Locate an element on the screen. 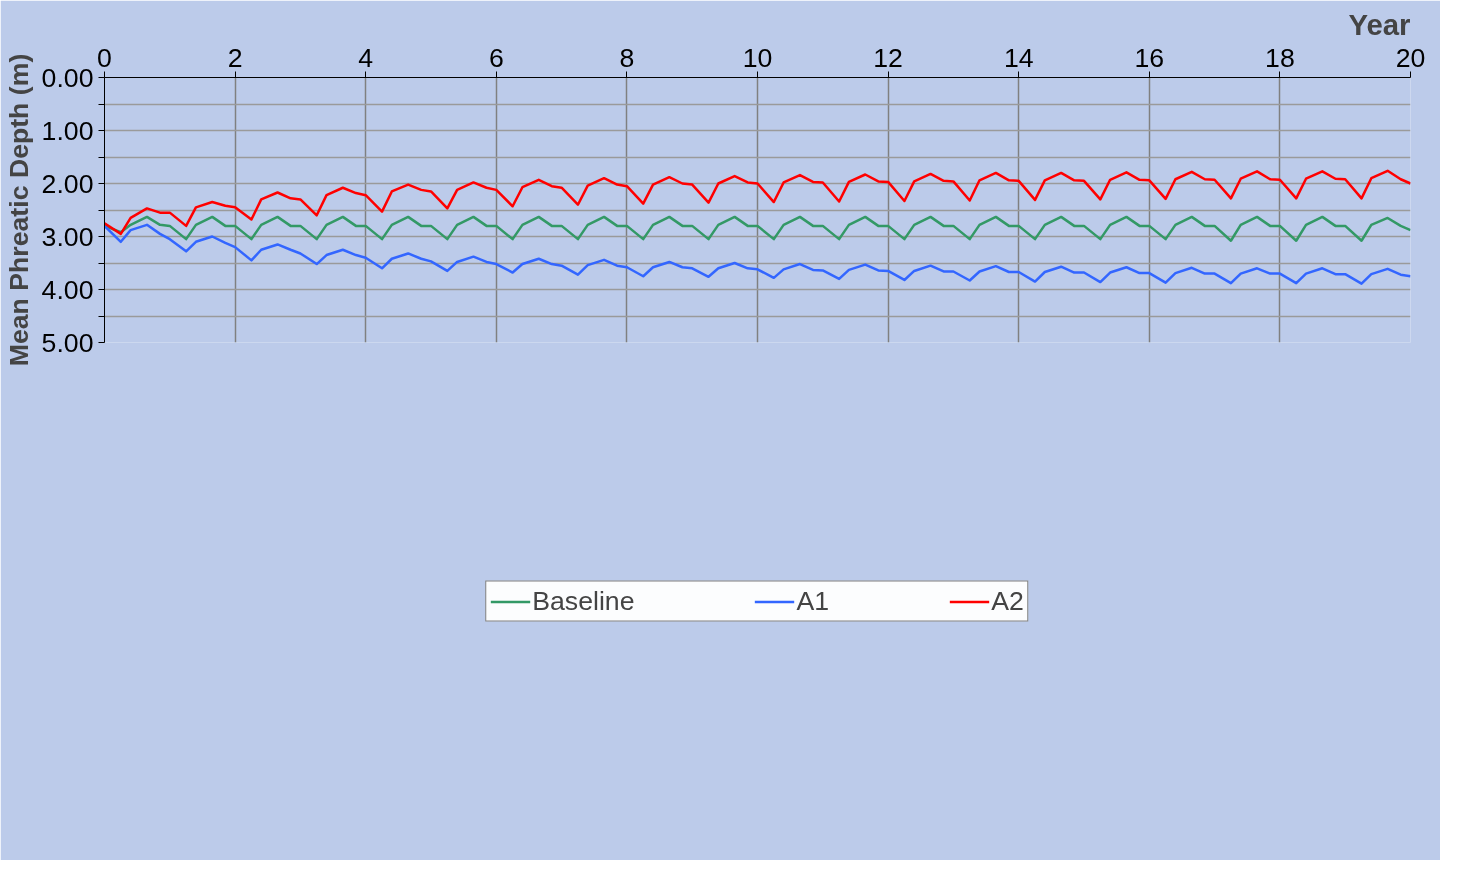  x-tick-label: 8 is located at coordinates (627, 57).